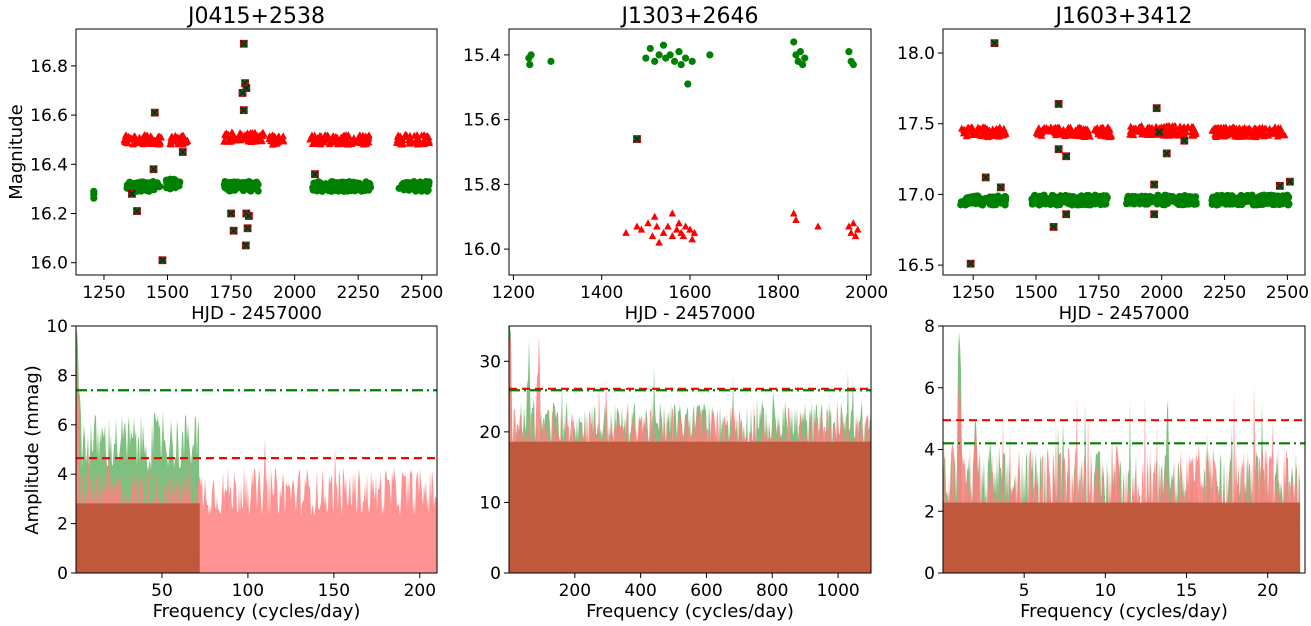 This screenshot has height=626, width=1311. Describe the element at coordinates (689, 16) in the screenshot. I see `panel-title: J1303+2646` at that location.